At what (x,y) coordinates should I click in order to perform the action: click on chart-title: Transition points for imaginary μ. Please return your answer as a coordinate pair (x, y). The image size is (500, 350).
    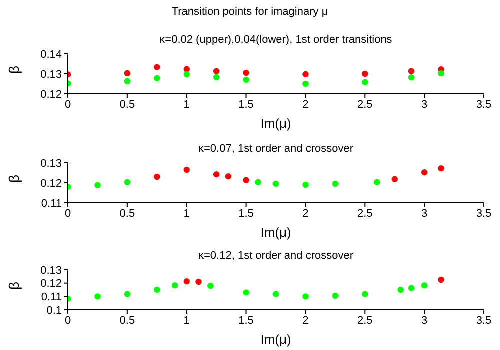
    Looking at the image, I should click on (250, 12).